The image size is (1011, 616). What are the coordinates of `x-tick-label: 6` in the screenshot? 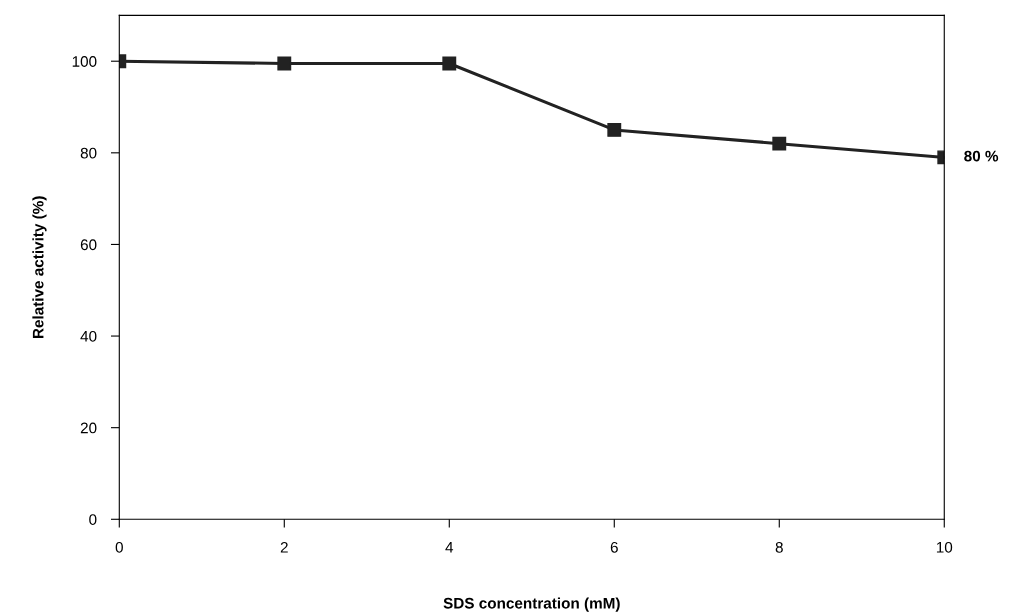 It's located at (614, 547).